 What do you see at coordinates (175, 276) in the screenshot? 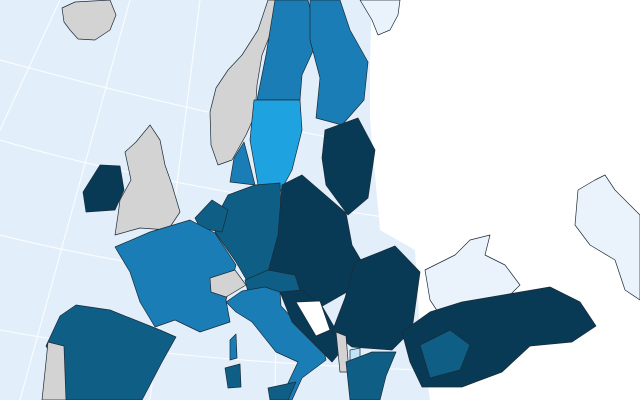
I see `country-france` at bounding box center [175, 276].